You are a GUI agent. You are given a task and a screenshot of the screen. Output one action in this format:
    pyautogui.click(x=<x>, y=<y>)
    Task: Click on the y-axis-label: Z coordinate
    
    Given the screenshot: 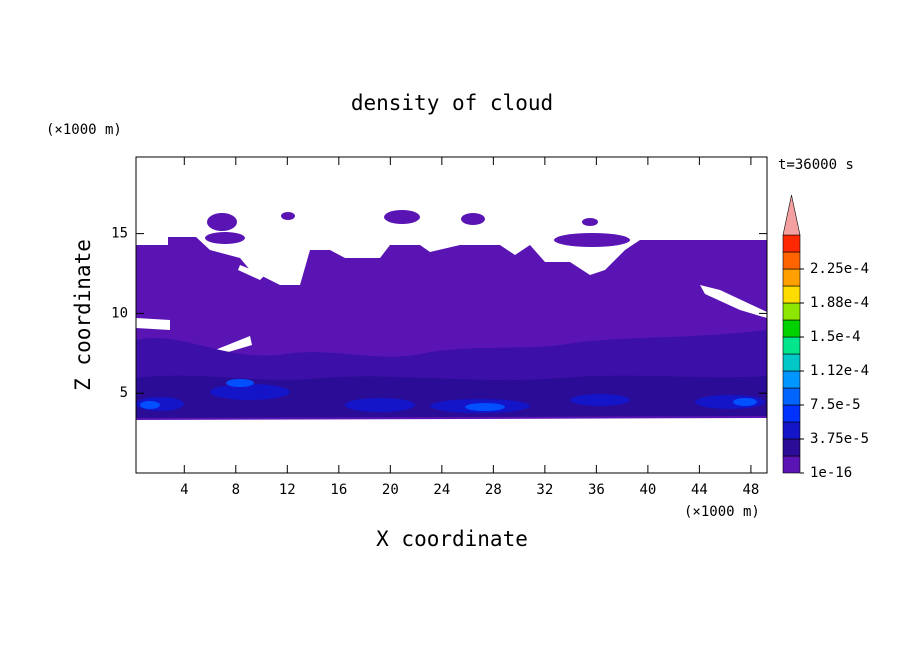 What is the action you would take?
    pyautogui.click(x=83, y=315)
    